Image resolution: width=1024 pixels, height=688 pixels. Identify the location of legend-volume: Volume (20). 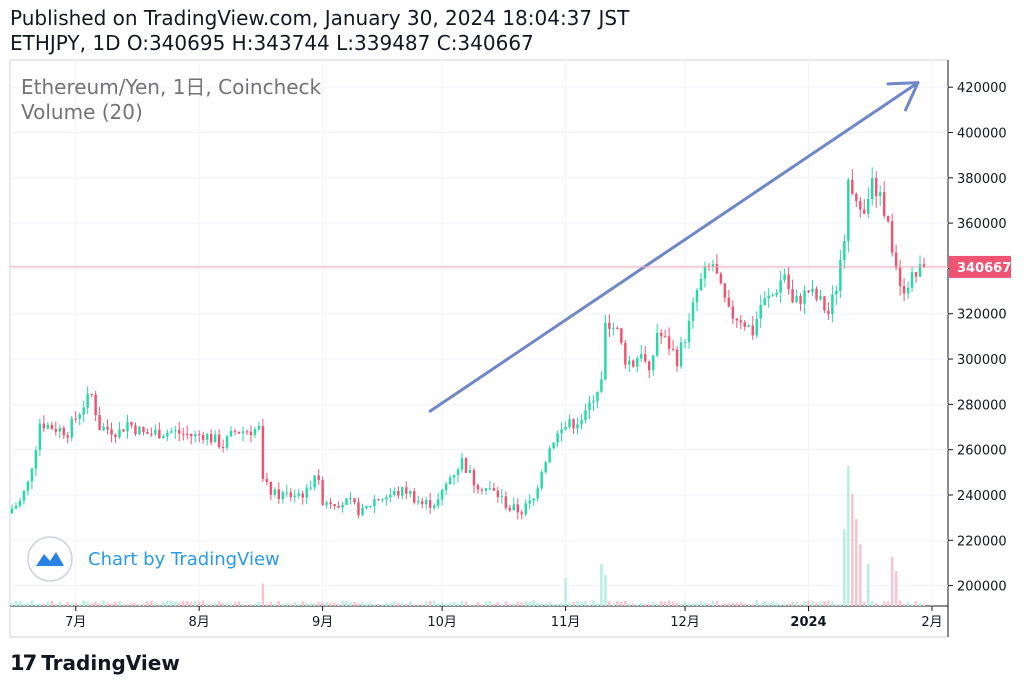
(82, 112).